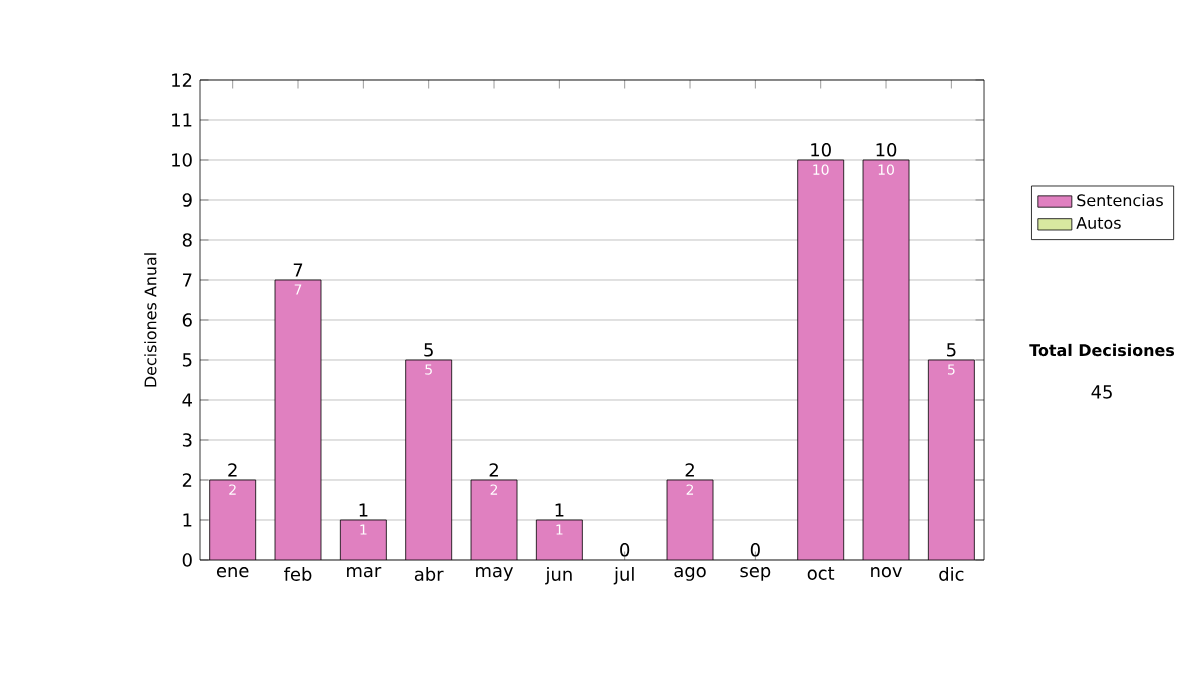 The height and width of the screenshot is (680, 1200). What do you see at coordinates (429, 574) in the screenshot?
I see `x-tick-label: abr` at bounding box center [429, 574].